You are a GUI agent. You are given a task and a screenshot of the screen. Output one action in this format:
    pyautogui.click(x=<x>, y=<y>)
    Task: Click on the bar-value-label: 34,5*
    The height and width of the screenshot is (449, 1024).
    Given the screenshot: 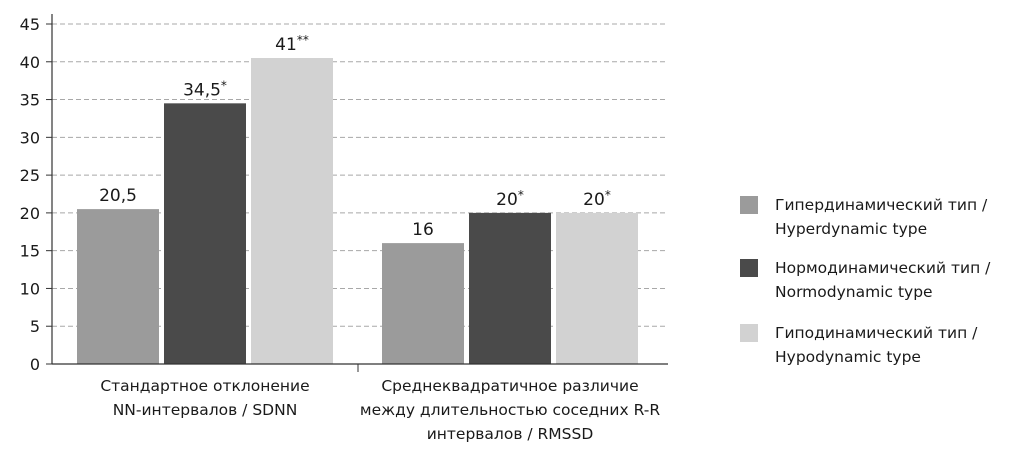 What is the action you would take?
    pyautogui.click(x=205, y=89)
    